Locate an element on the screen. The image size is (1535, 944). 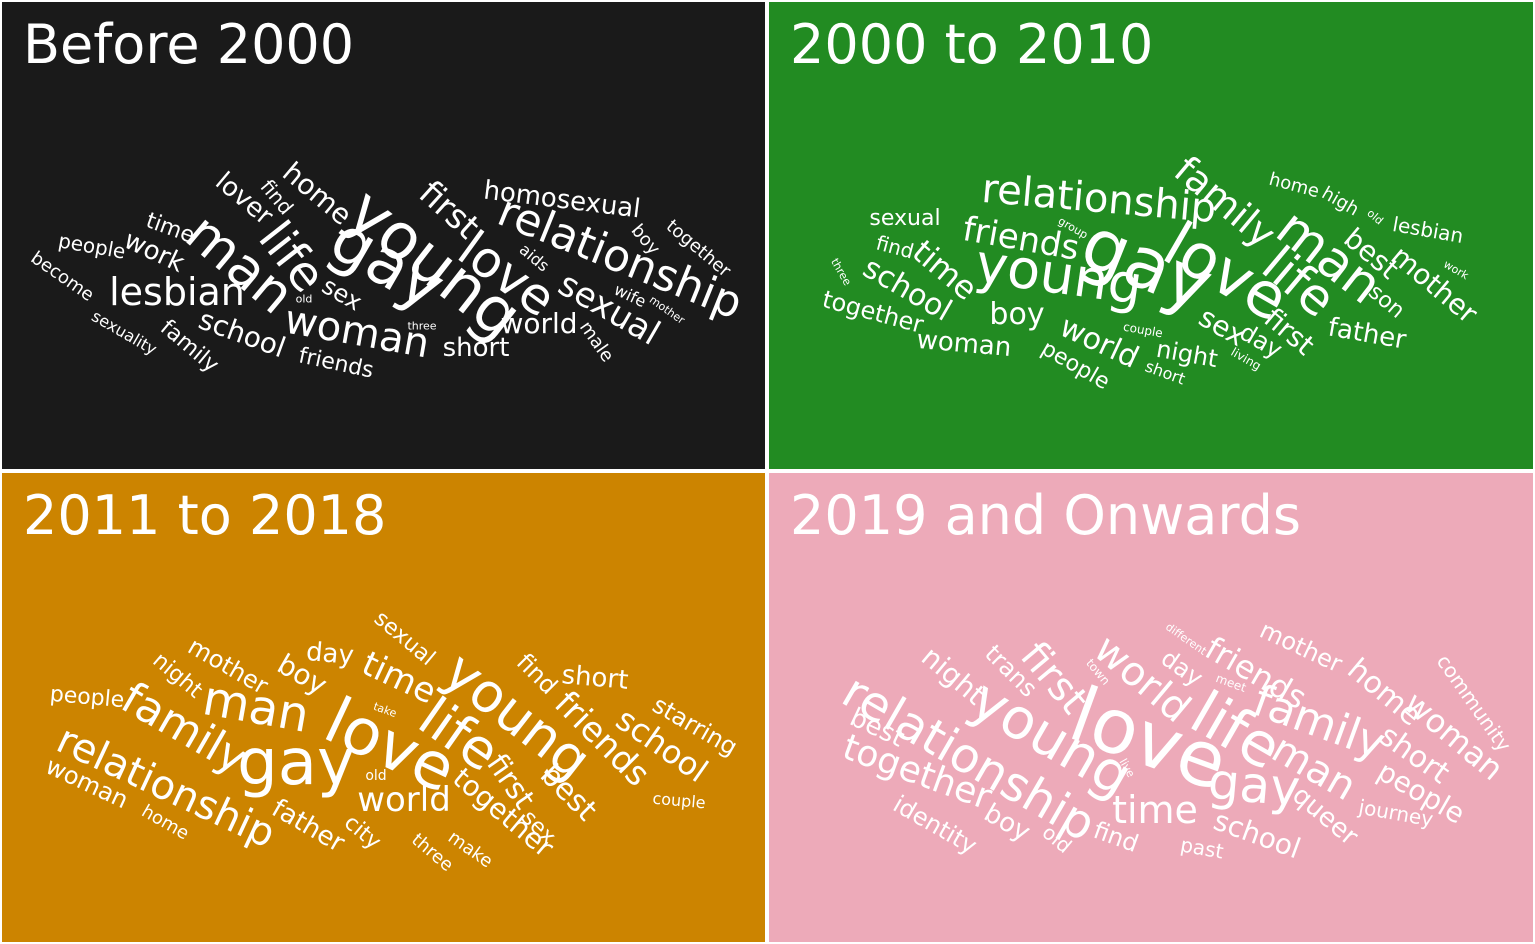
cloud-word: time is located at coordinates (1155, 810).